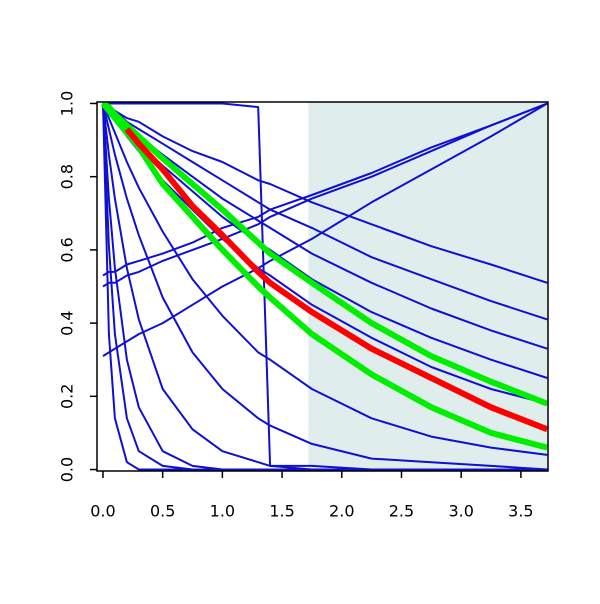  I want to click on x-tick-label: 3.5, so click(520, 511).